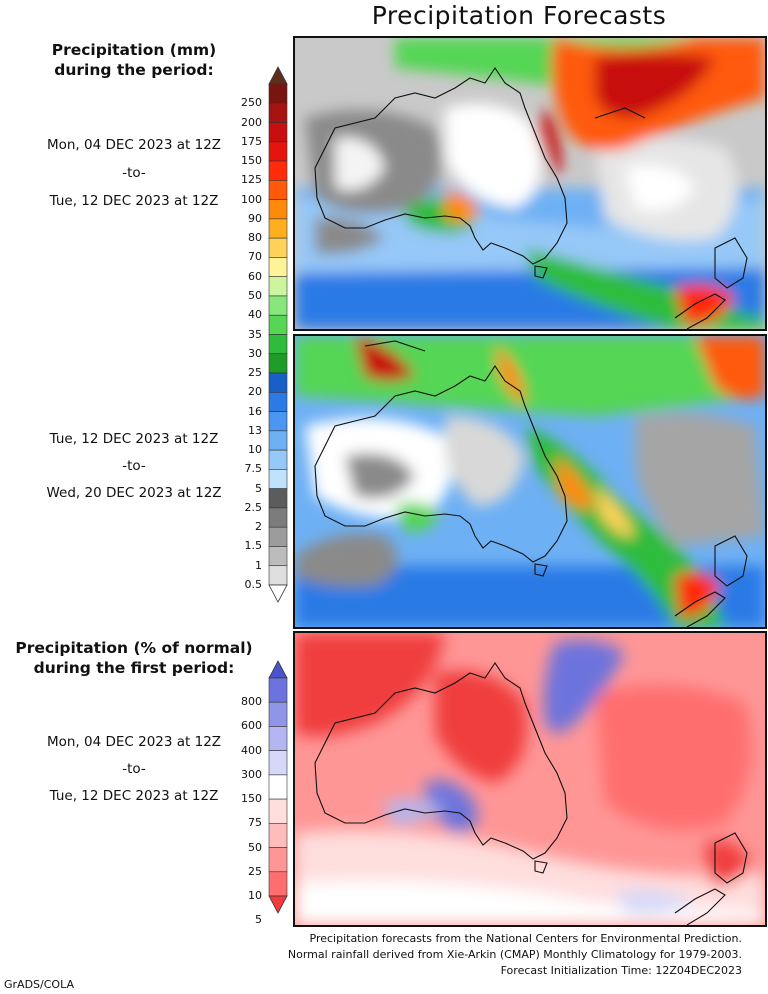 The height and width of the screenshot is (994, 768). Describe the element at coordinates (134, 493) in the screenshot. I see `period2-end: Wed, 20 DEC 2023 at 12Z` at that location.